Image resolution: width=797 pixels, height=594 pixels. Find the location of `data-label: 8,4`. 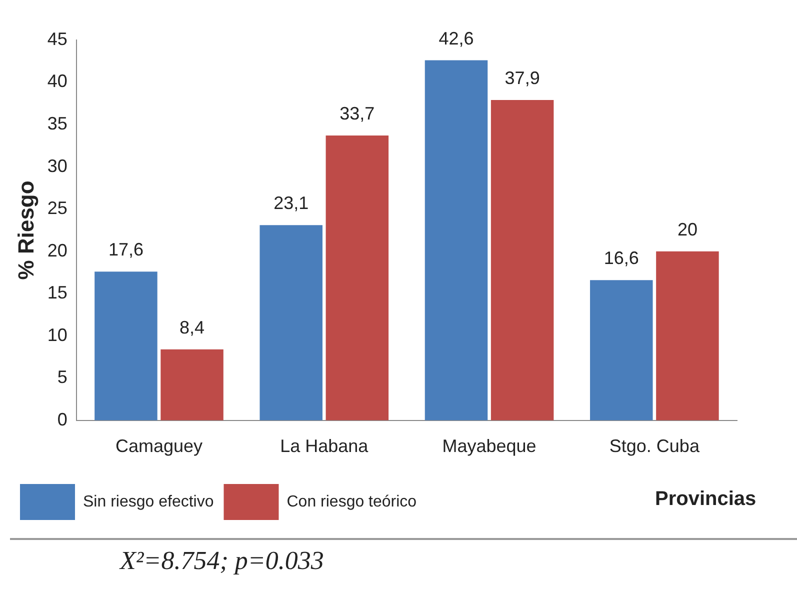

data-label: 8,4 is located at coordinates (192, 327).